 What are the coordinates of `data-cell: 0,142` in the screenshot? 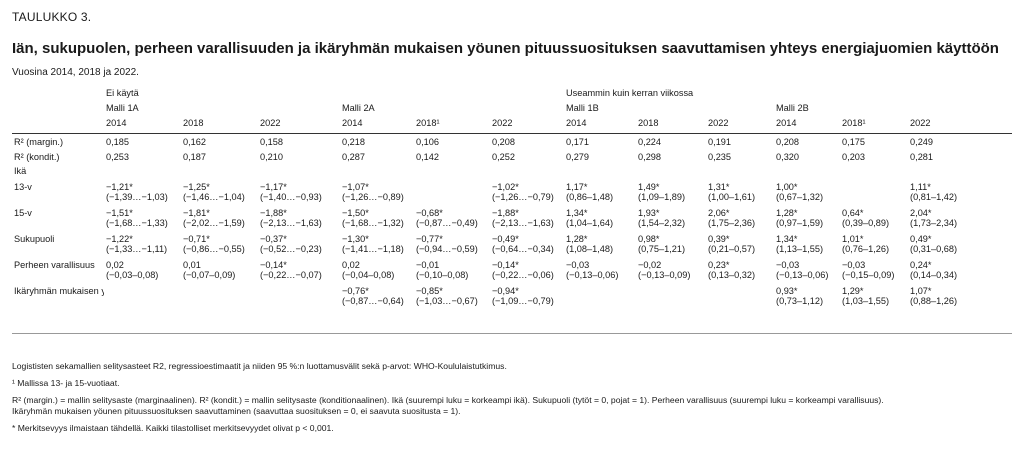 It's located at (452, 156).